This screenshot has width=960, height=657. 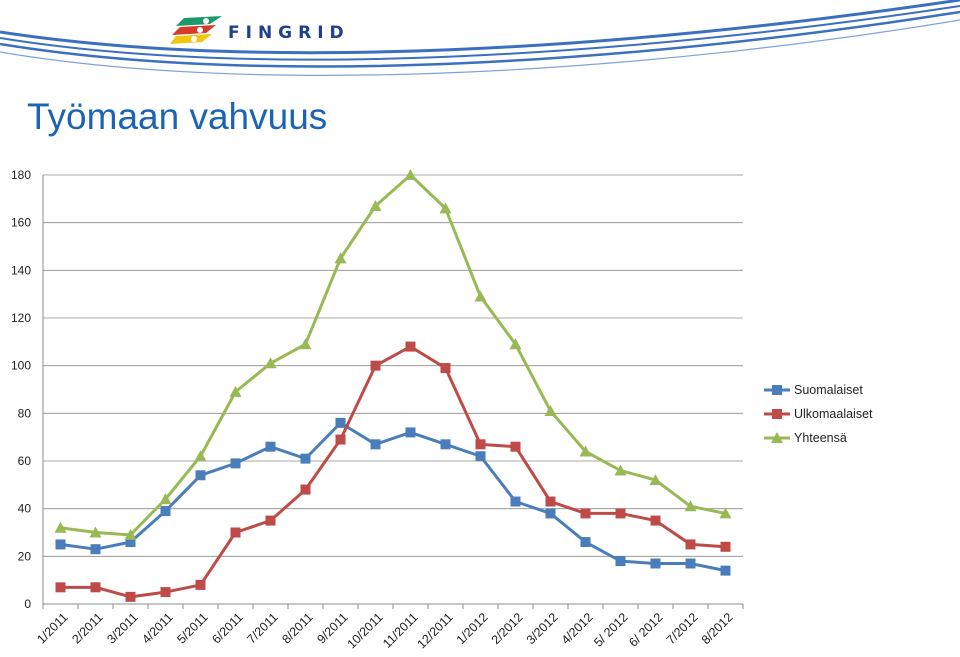 What do you see at coordinates (25, 461) in the screenshot?
I see `y-tick-label: 60` at bounding box center [25, 461].